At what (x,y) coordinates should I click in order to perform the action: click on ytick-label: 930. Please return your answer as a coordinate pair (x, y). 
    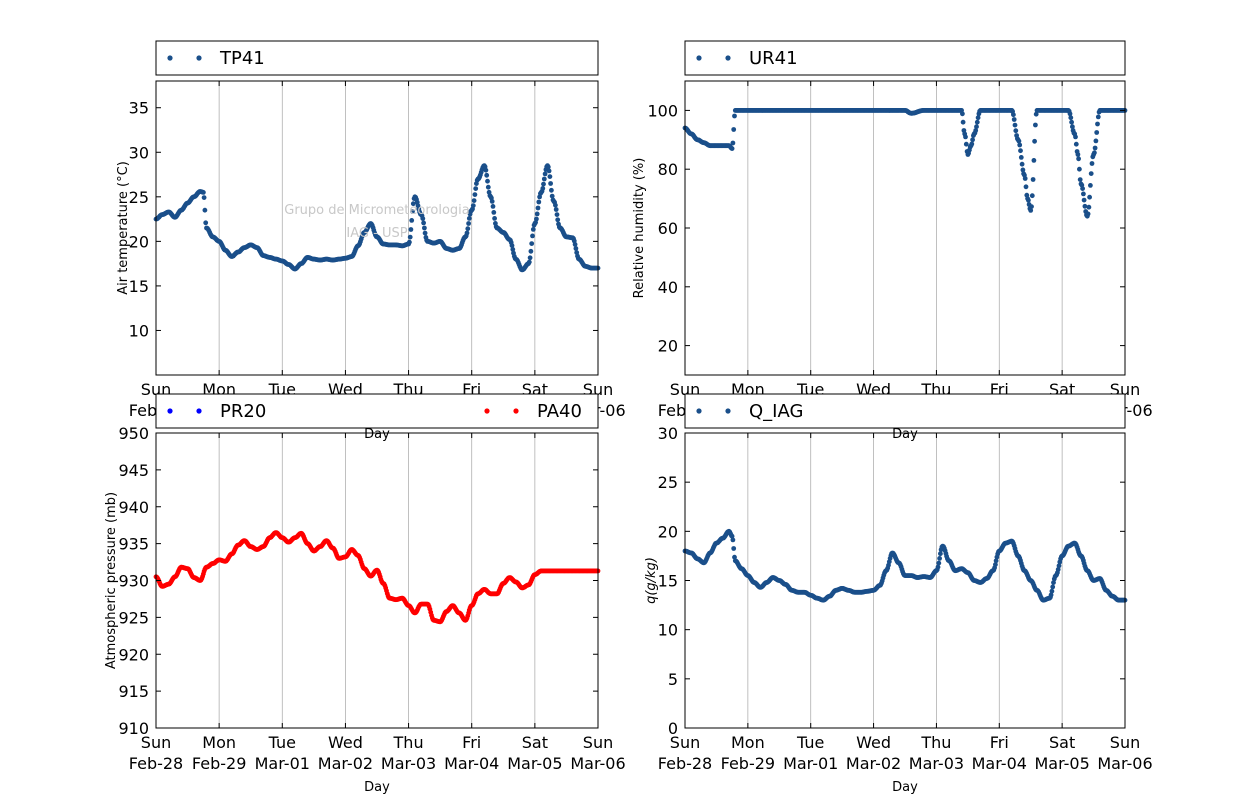
    Looking at the image, I should click on (133, 581).